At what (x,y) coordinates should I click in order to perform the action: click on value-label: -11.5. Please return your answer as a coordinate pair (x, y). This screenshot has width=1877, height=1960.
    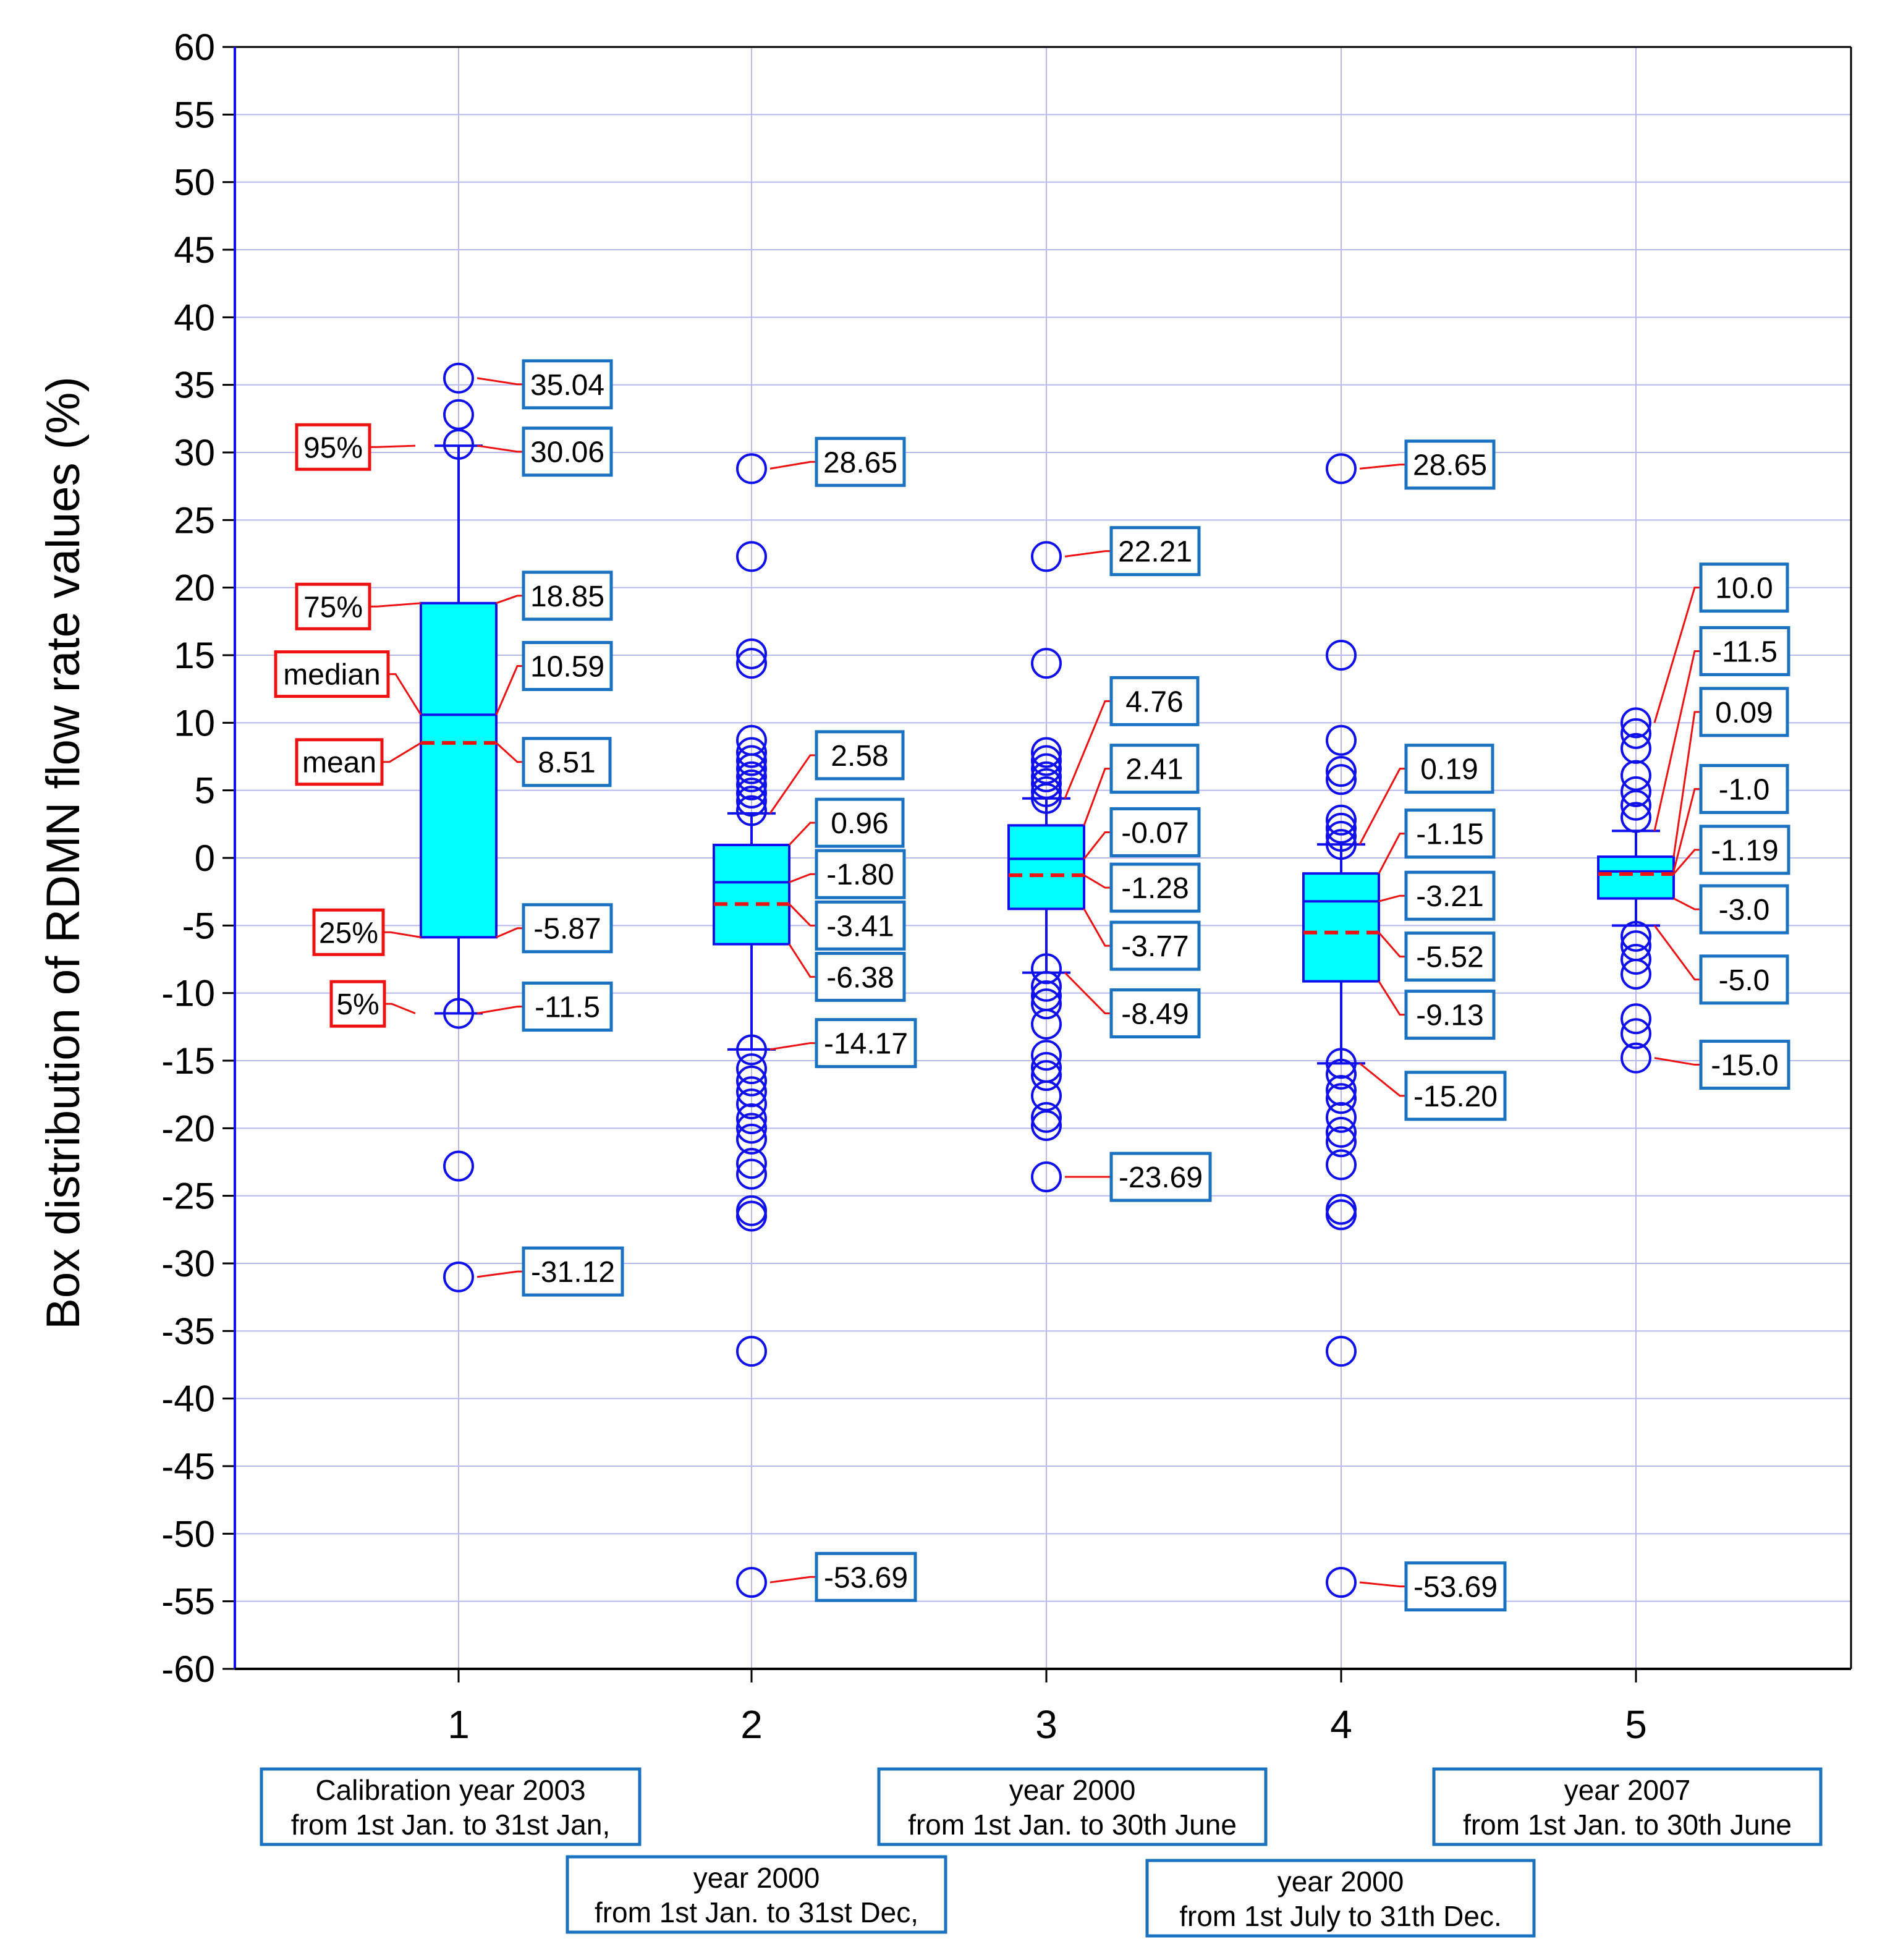
    Looking at the image, I should click on (1744, 651).